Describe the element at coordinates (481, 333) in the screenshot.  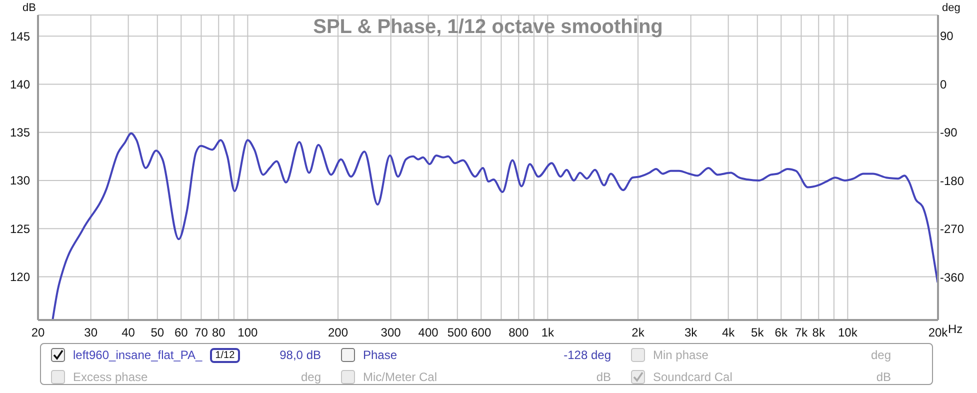
I see `x-tick-label: 600` at that location.